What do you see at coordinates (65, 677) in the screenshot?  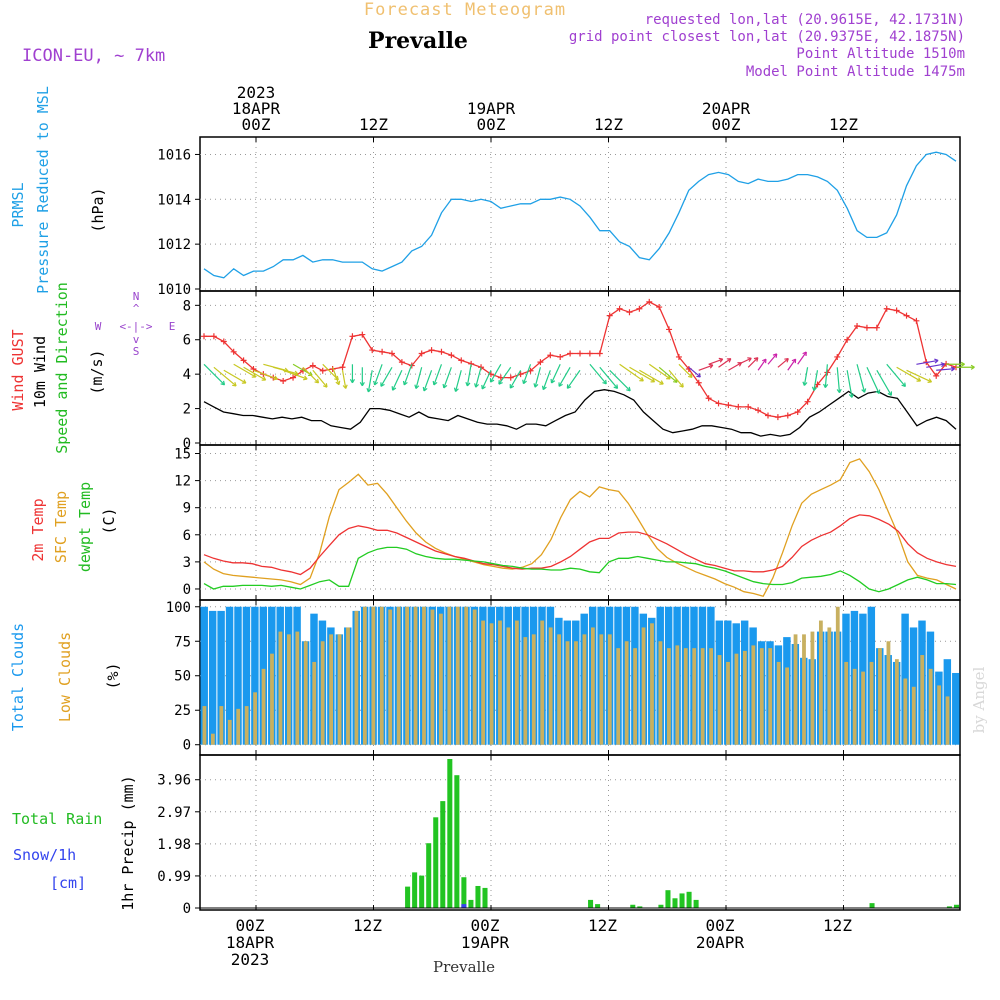 I see `low-clouds-label: Low Clouds` at bounding box center [65, 677].